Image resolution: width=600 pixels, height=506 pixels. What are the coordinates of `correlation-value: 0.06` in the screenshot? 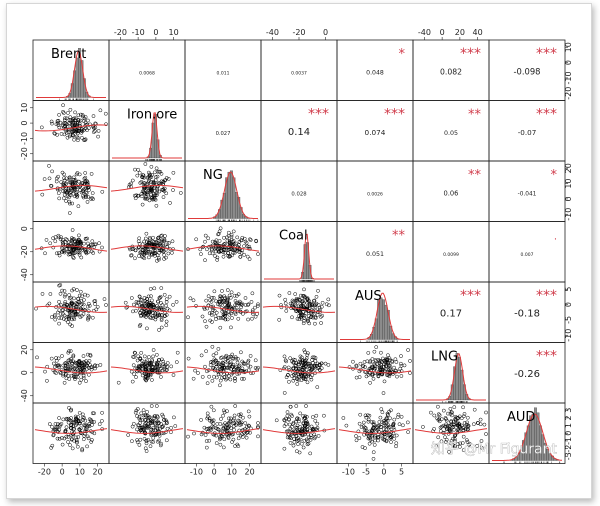 It's located at (451, 193).